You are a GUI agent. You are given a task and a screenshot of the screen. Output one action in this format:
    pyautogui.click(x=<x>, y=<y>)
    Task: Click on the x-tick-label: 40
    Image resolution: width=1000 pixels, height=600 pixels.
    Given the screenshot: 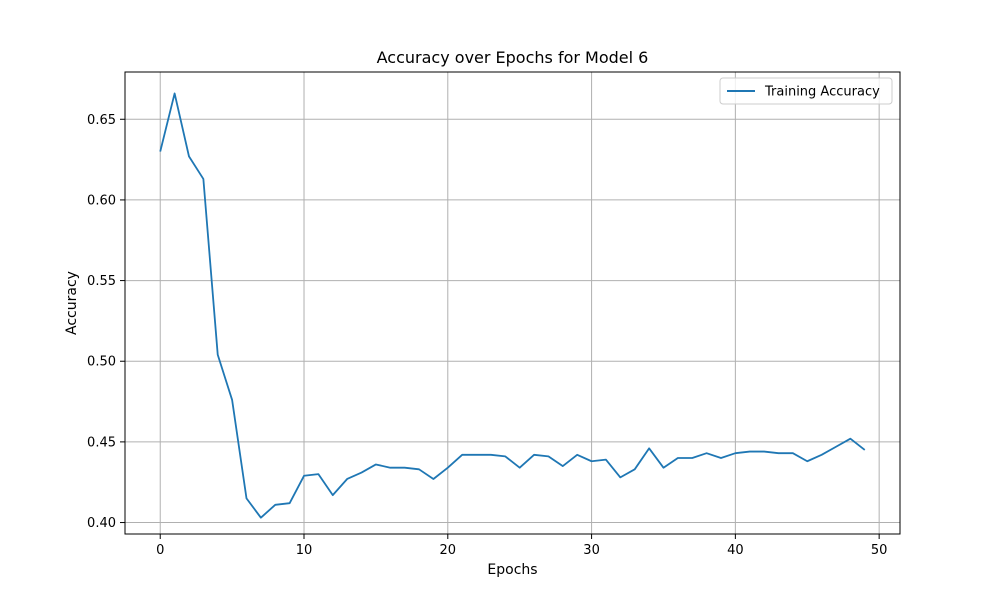 What is the action you would take?
    pyautogui.click(x=735, y=550)
    